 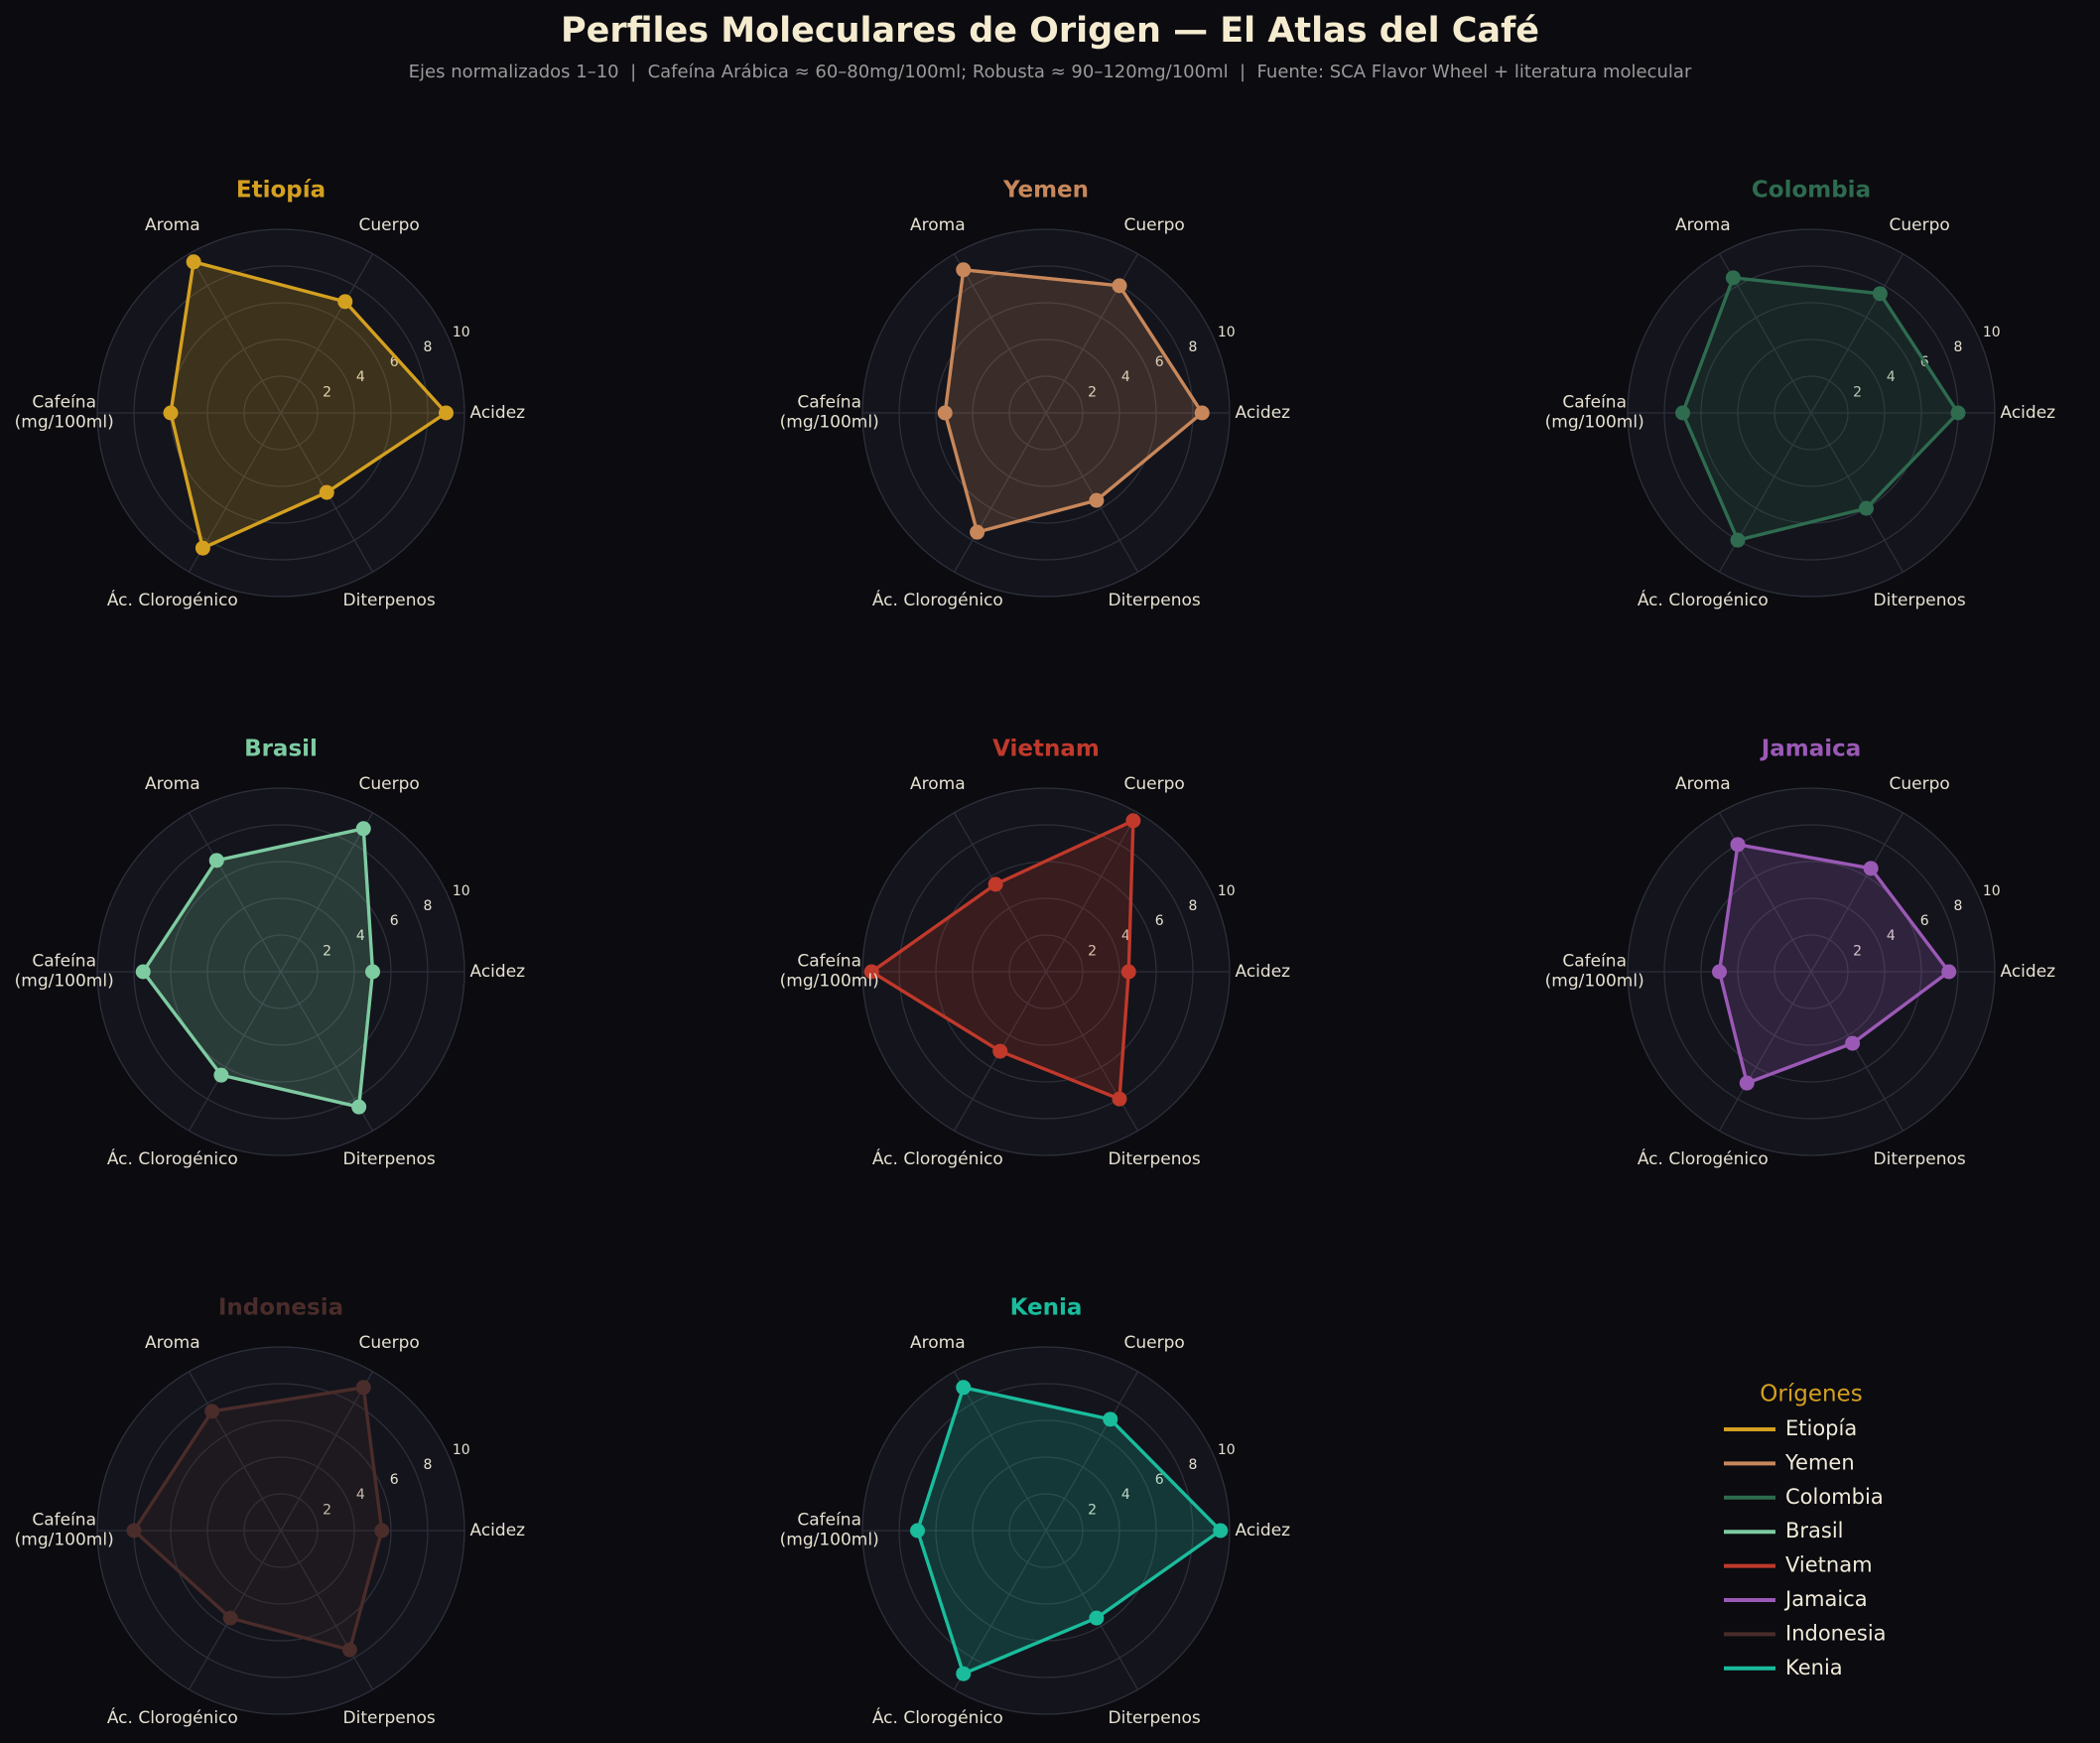 I want to click on legend-label: Yemen, so click(x=1819, y=1462).